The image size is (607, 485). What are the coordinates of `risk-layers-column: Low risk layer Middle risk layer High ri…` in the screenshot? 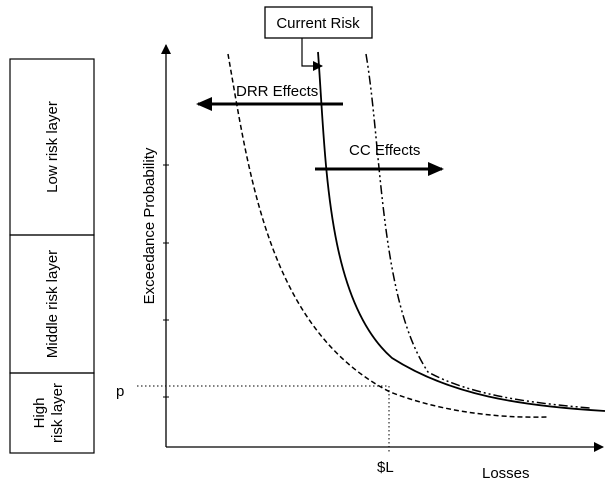 It's located at (52, 256).